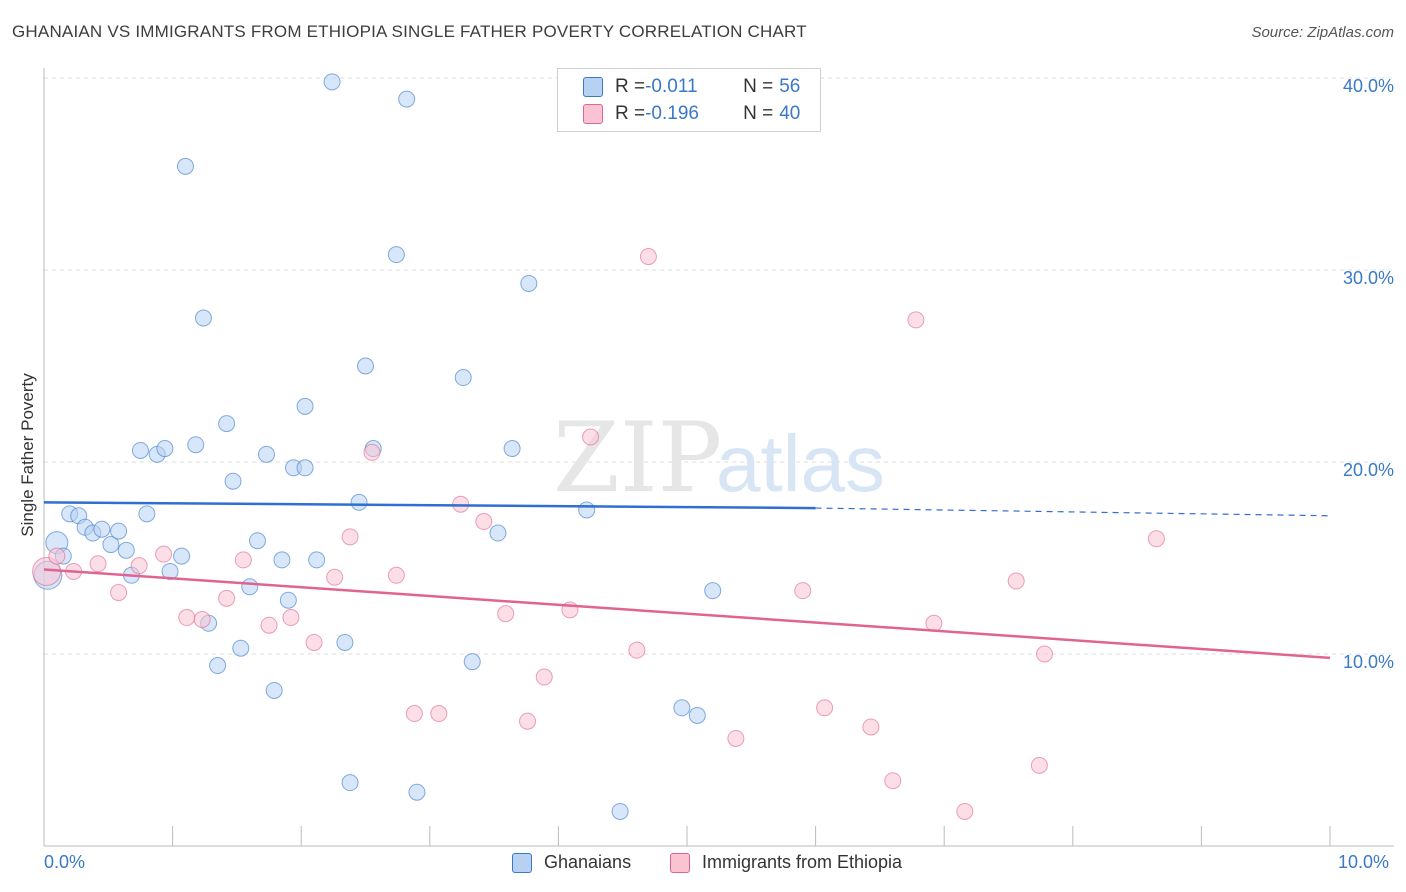  What do you see at coordinates (522, 862) in the screenshot?
I see `bottom-legend-swatch-blue` at bounding box center [522, 862].